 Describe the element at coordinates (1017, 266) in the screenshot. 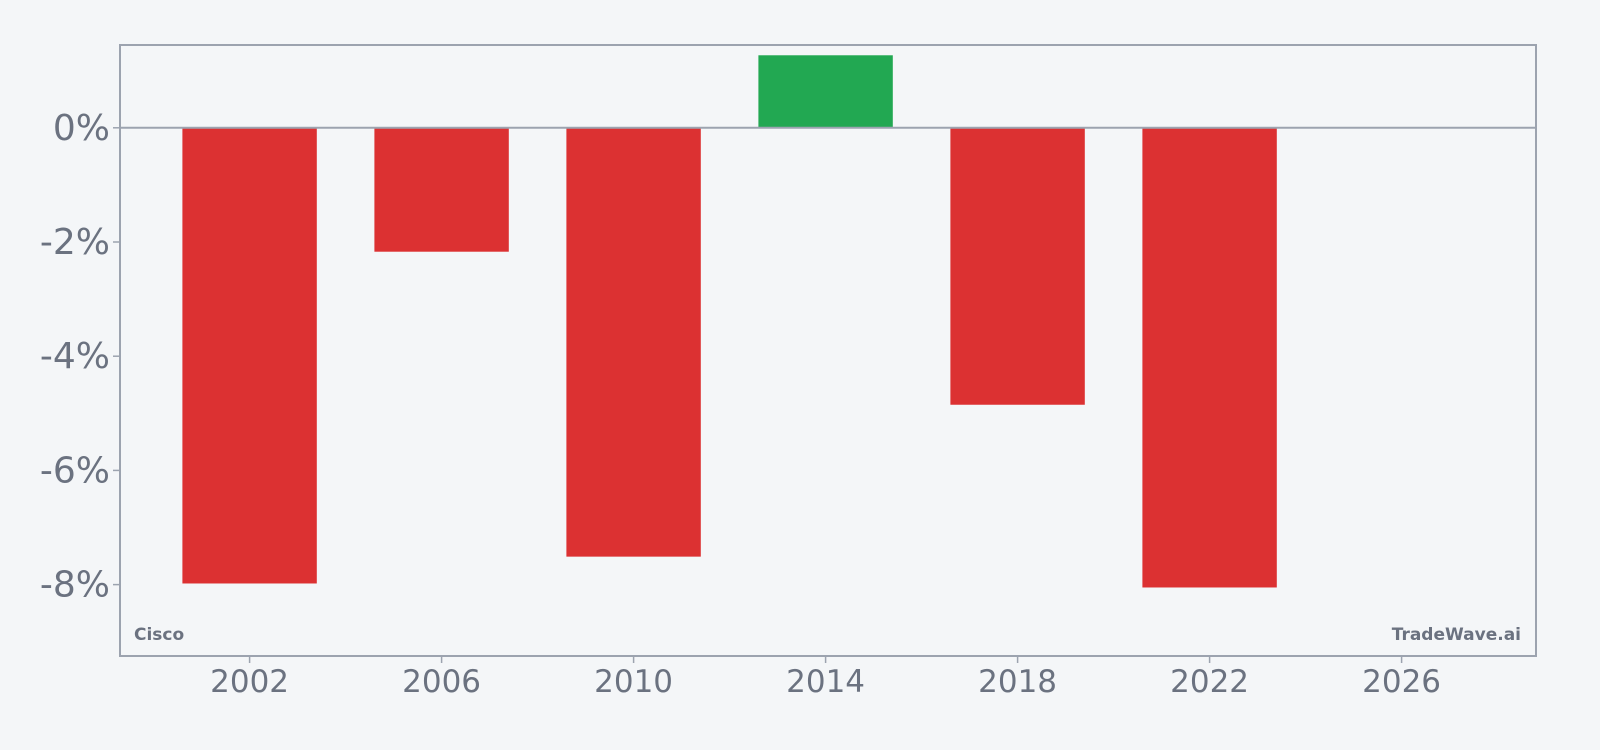

I see `bar-2018` at that location.